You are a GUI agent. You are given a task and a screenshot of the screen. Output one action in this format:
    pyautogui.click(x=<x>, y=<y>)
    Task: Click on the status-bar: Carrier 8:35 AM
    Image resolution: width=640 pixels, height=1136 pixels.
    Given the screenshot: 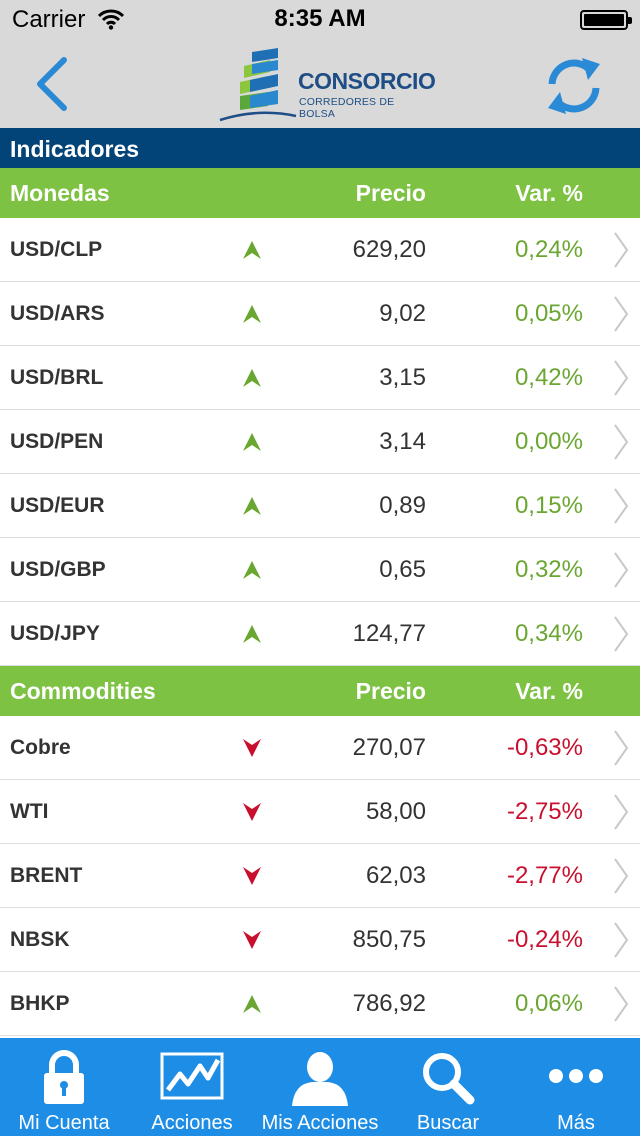 What is the action you would take?
    pyautogui.click(x=320, y=20)
    